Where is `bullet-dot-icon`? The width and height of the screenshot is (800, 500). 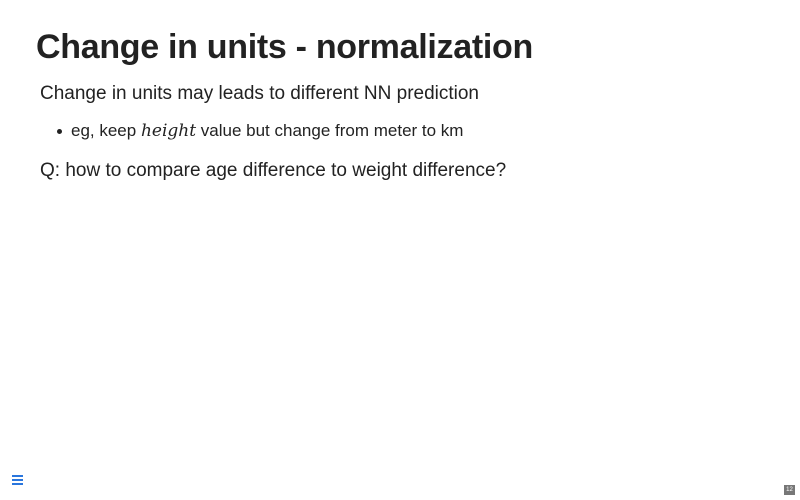 bullet-dot-icon is located at coordinates (59, 131).